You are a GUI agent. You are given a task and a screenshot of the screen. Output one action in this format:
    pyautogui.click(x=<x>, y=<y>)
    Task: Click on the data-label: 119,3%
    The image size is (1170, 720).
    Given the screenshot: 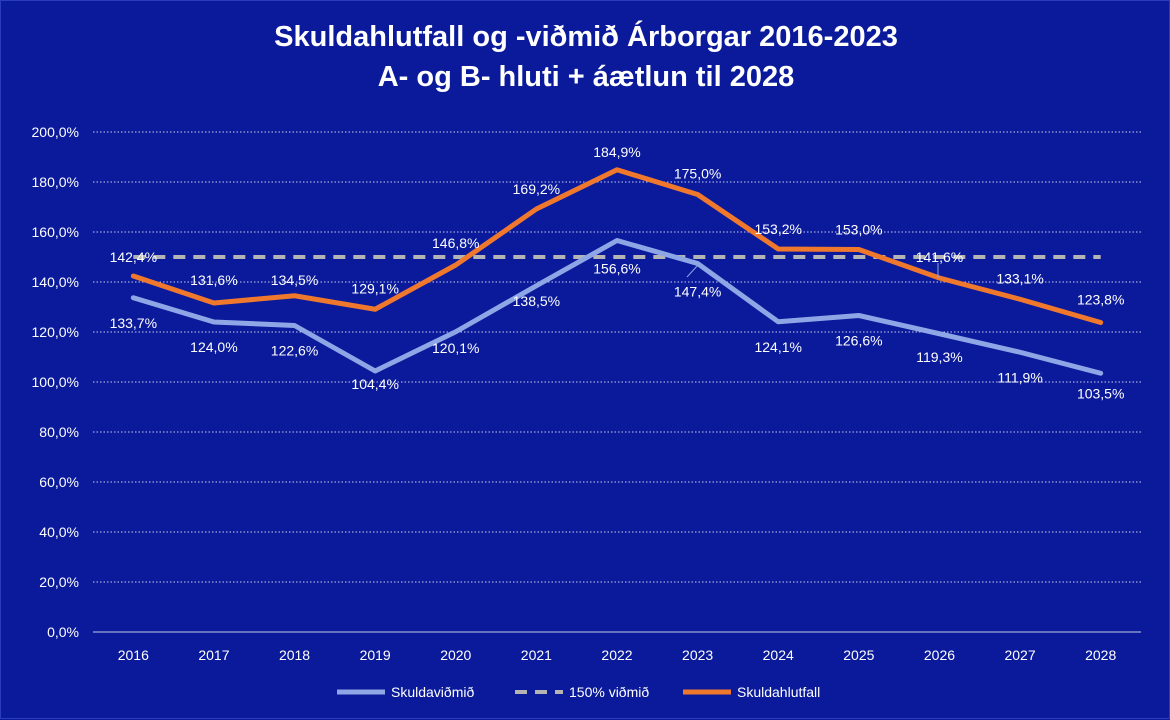 What is the action you would take?
    pyautogui.click(x=939, y=357)
    